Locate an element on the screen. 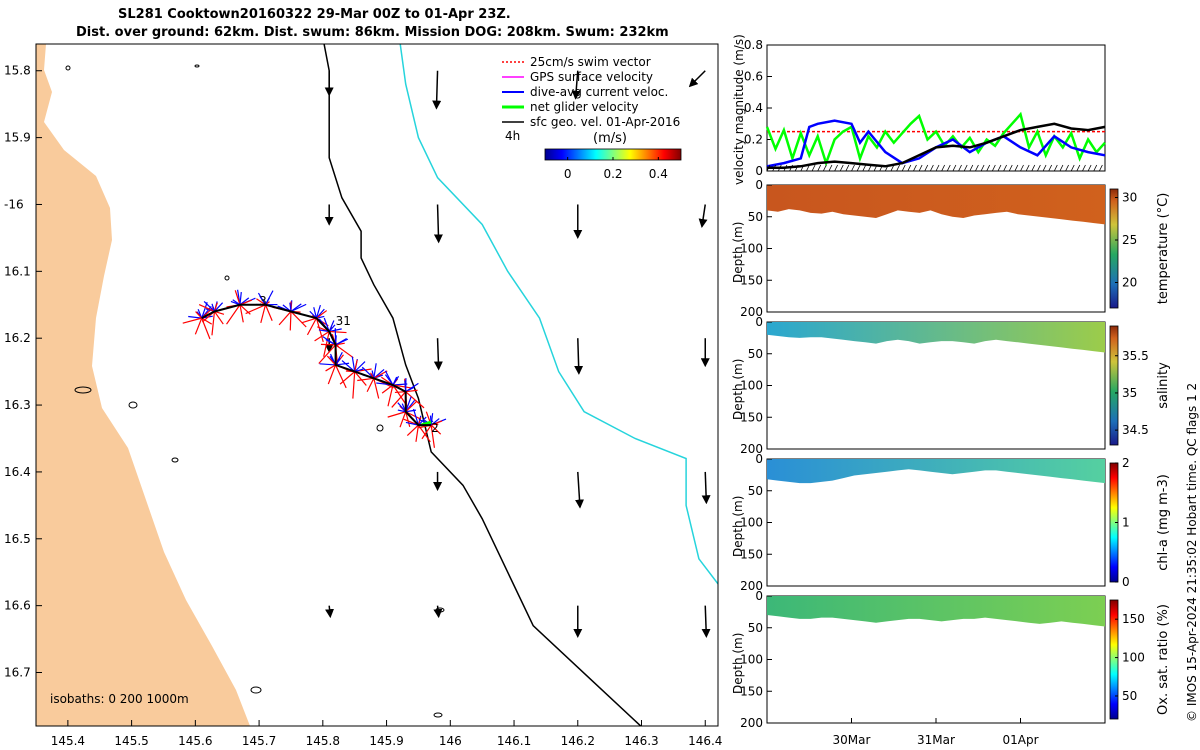 This screenshot has height=750, width=1200. map-x-tick-label: 145.8 is located at coordinates (323, 741).